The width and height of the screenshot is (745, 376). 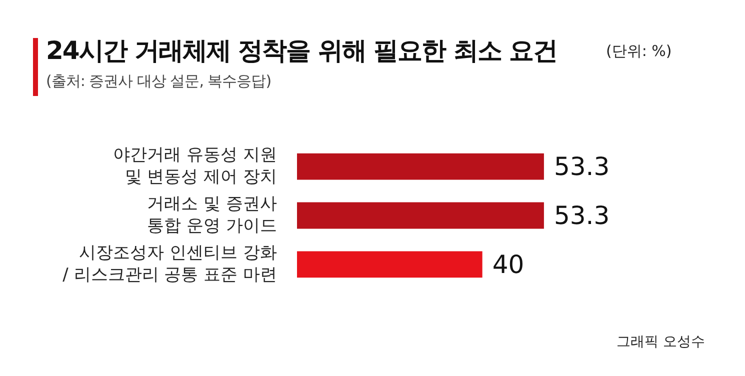 I want to click on text: 그래픽 오성수, so click(x=660, y=342).